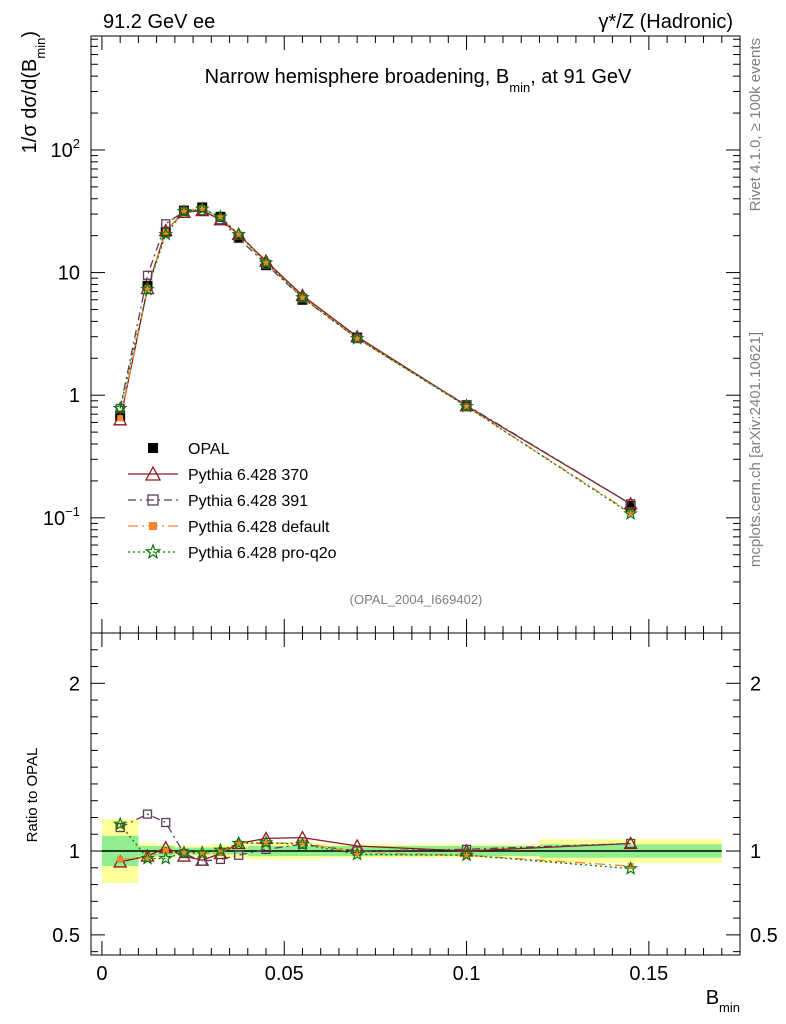 Image resolution: width=786 pixels, height=1024 pixels. I want to click on legend-label: Pythia 6.428 pro-q2o, so click(262, 553).